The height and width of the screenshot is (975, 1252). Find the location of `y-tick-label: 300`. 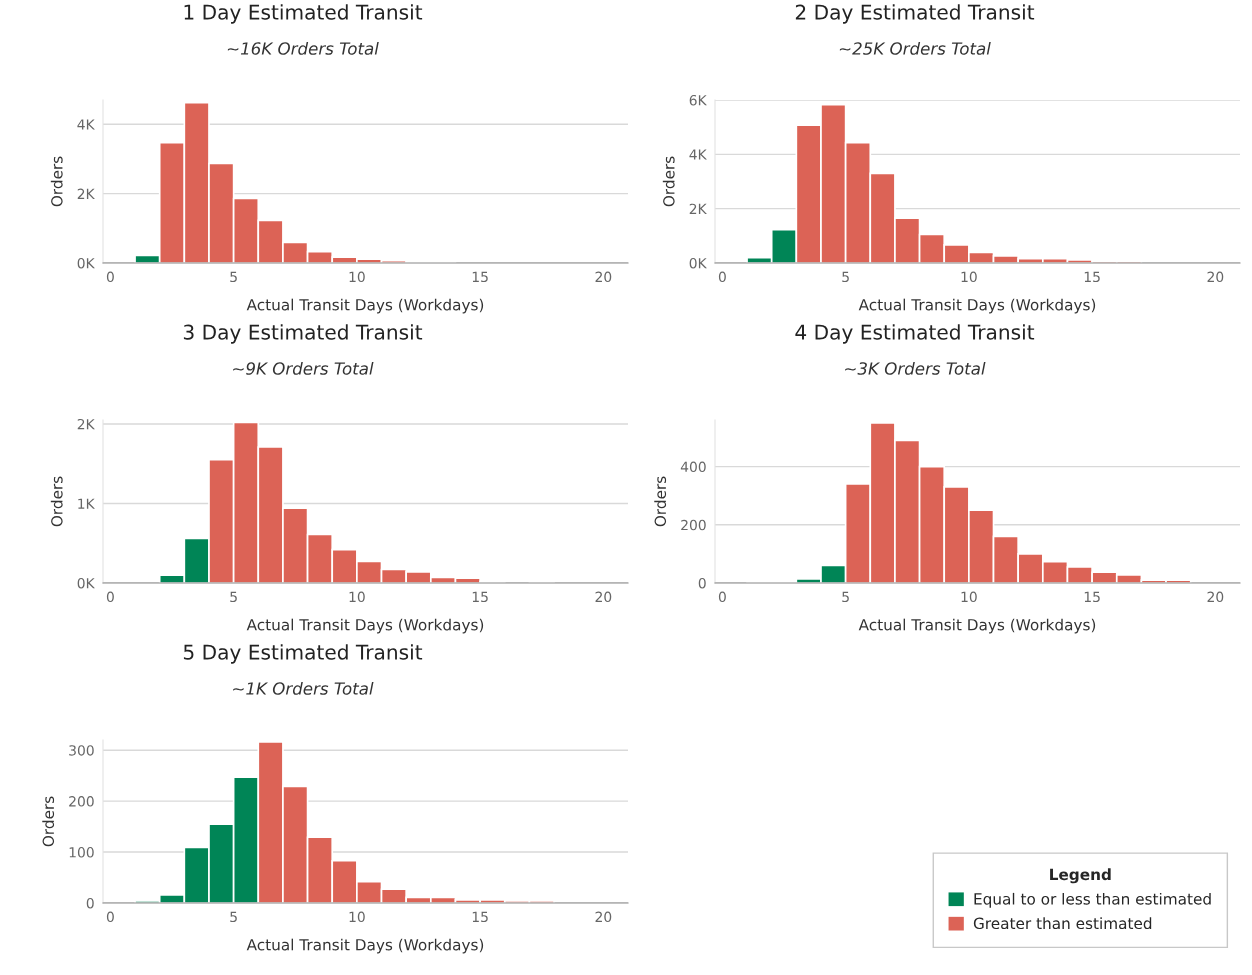

y-tick-label: 300 is located at coordinates (81, 750).